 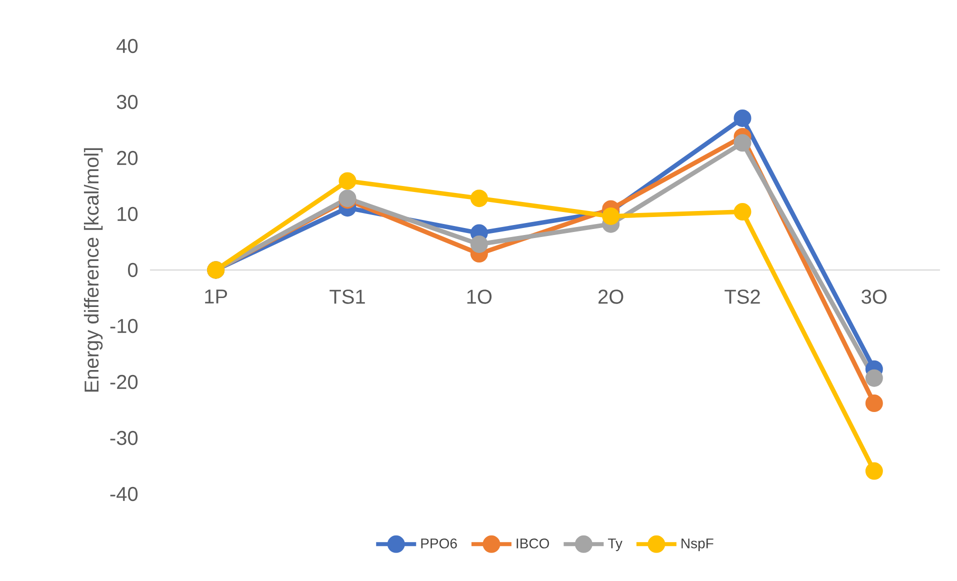 What do you see at coordinates (133, 270) in the screenshot?
I see `y-tick-label: 0` at bounding box center [133, 270].